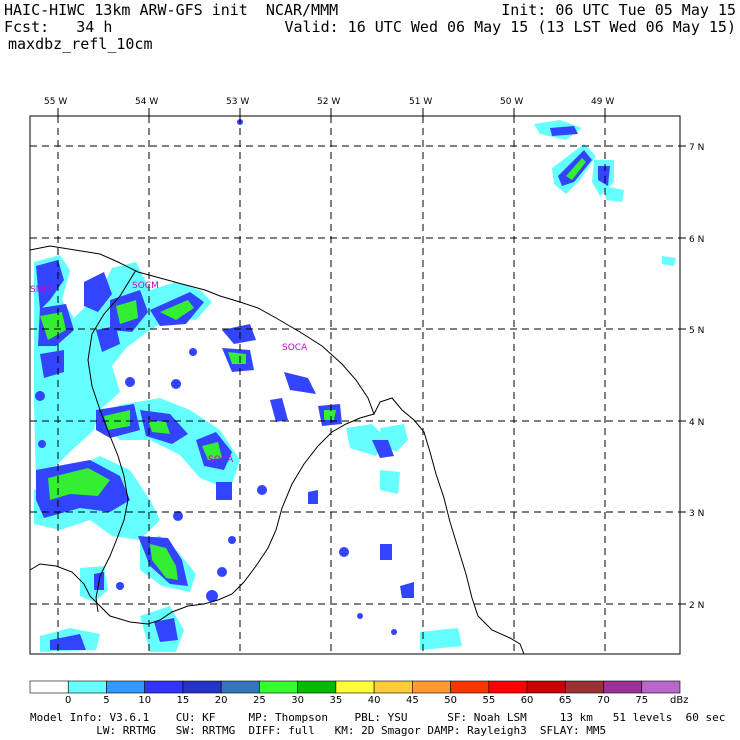 This screenshot has height=740, width=740. I want to click on colorbar-tick-label: 70, so click(603, 700).